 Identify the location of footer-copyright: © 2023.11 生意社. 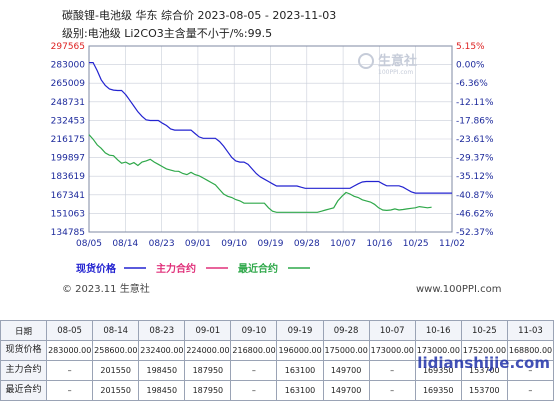
(106, 288).